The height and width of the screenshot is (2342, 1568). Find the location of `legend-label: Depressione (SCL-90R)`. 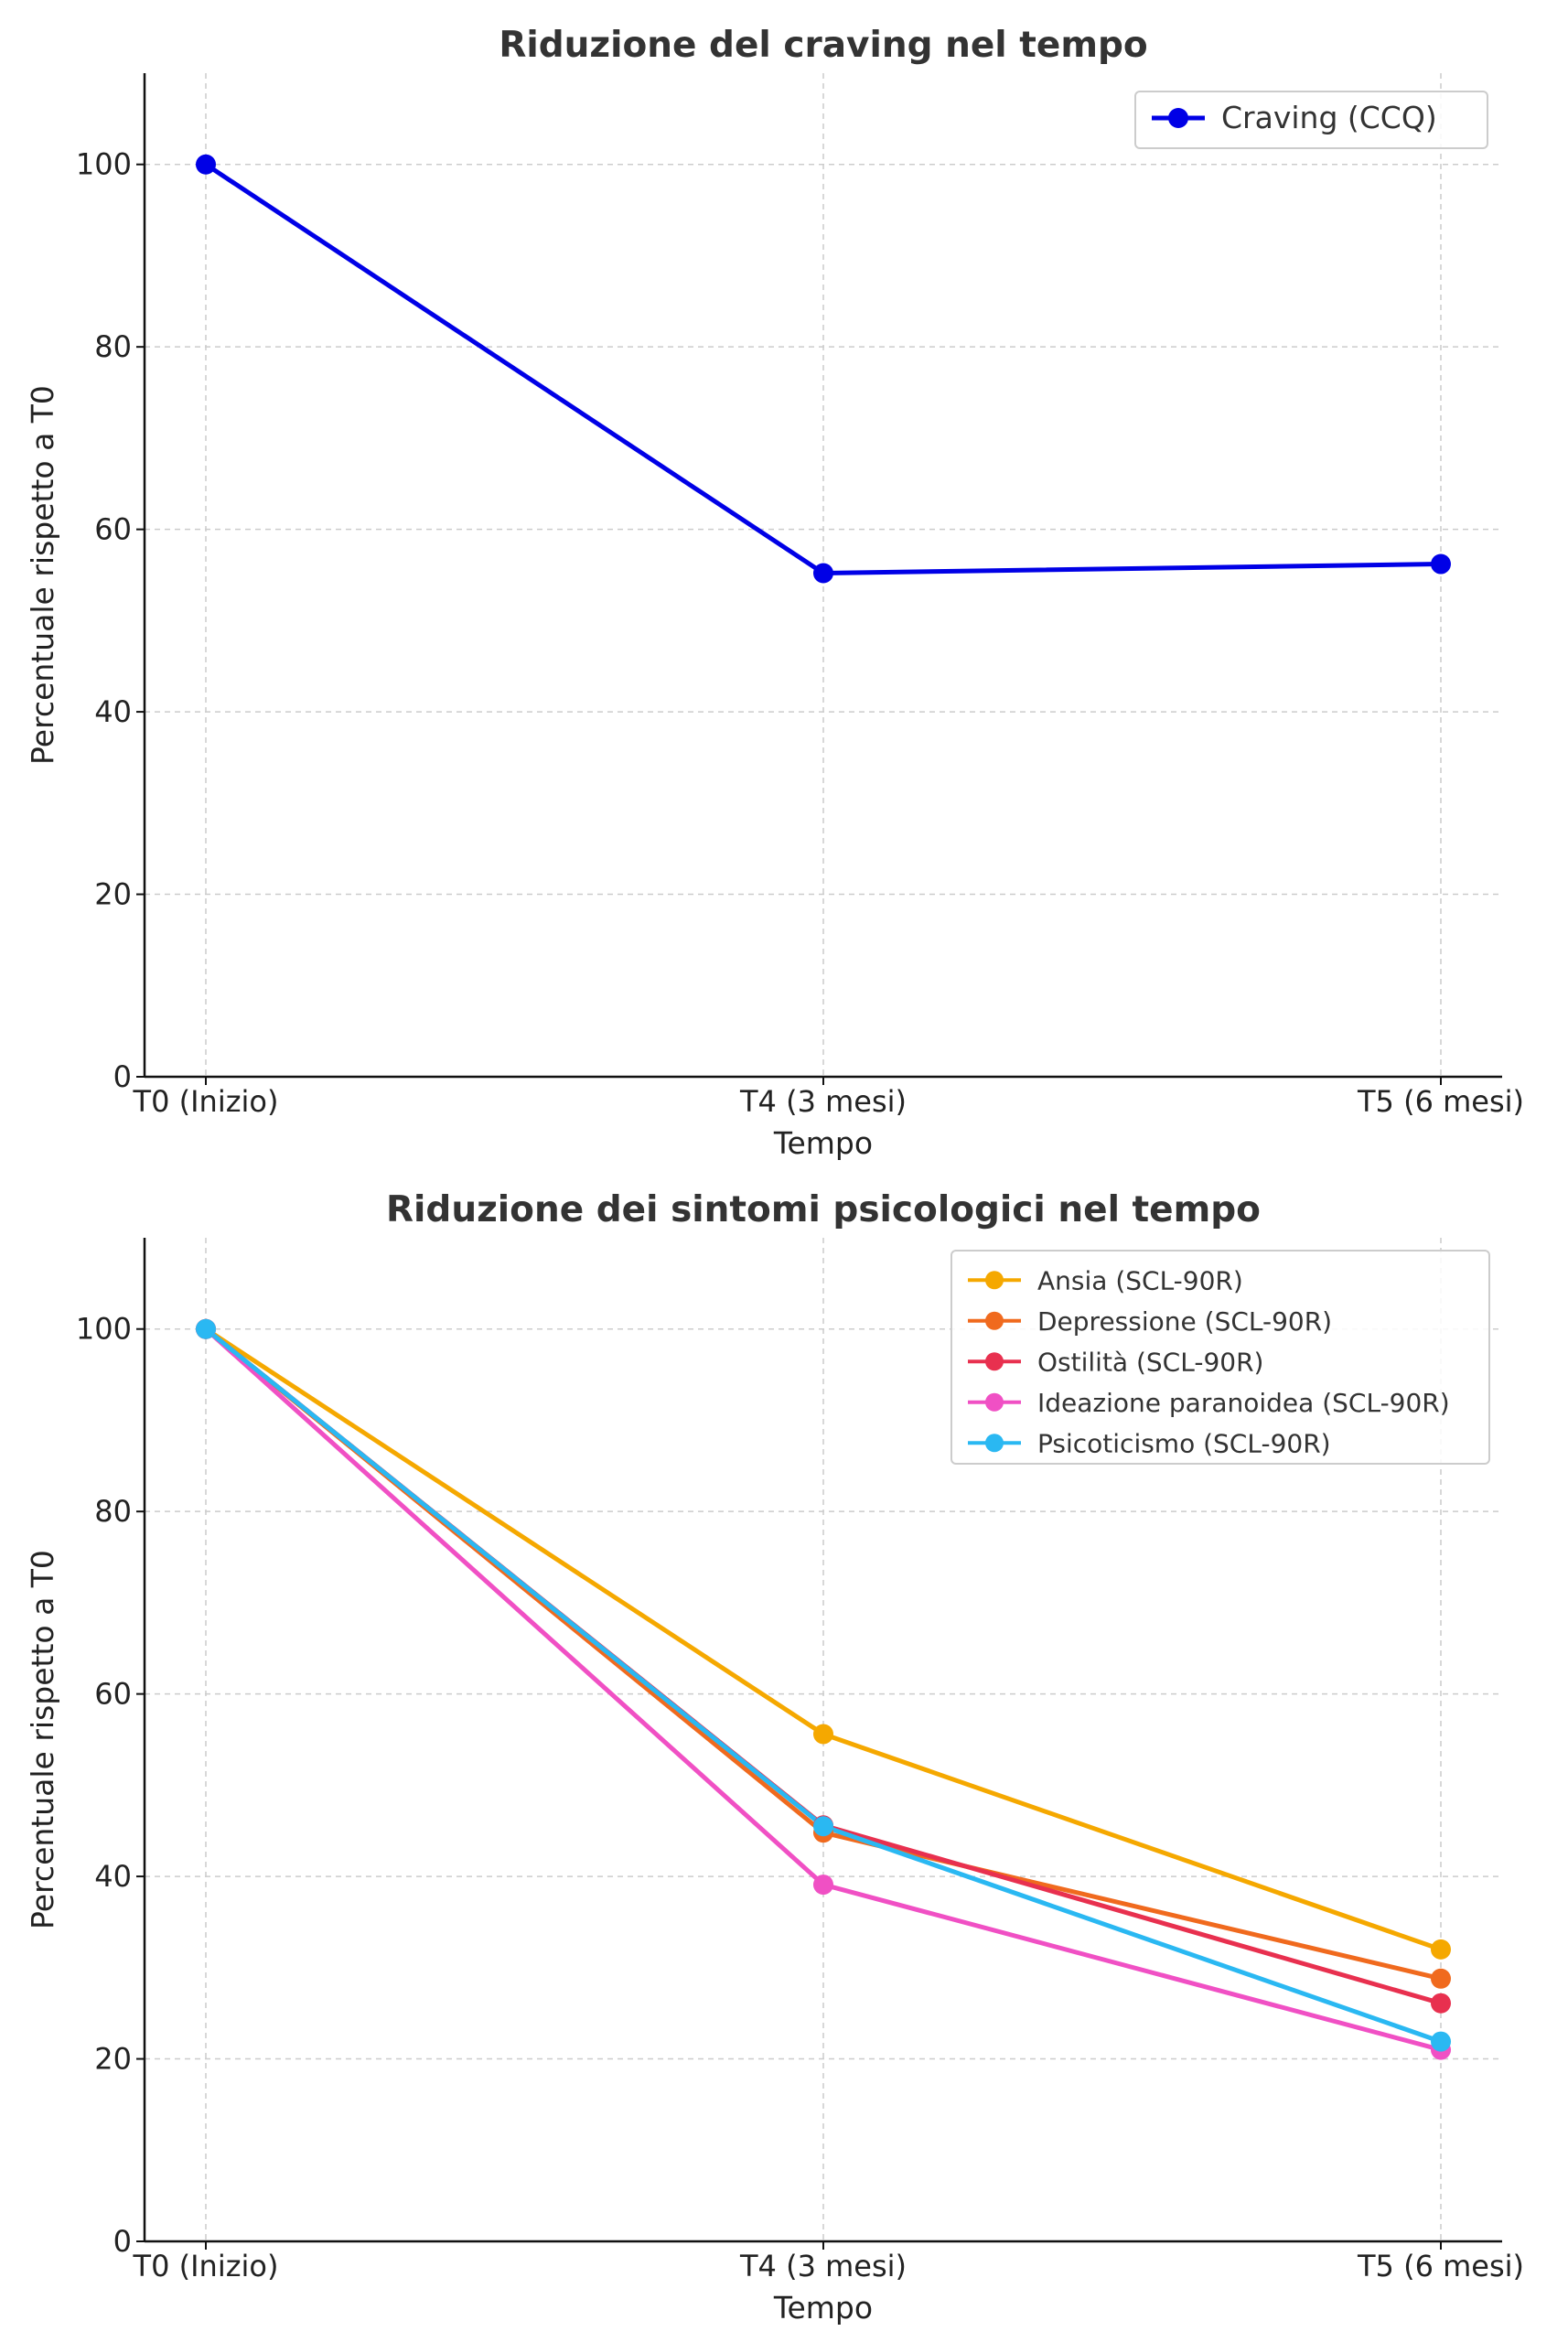

legend-label: Depressione (SCL-90R) is located at coordinates (1184, 1321).